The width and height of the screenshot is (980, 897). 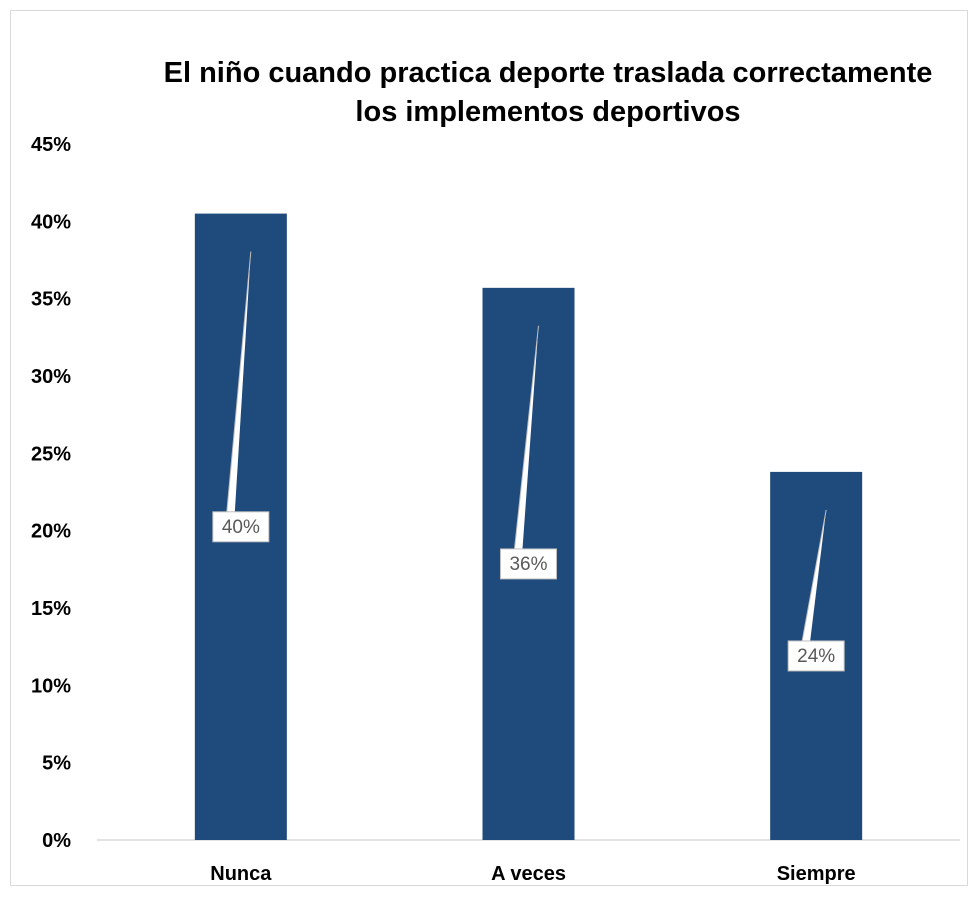 What do you see at coordinates (528, 874) in the screenshot?
I see `x-category-label: A veces` at bounding box center [528, 874].